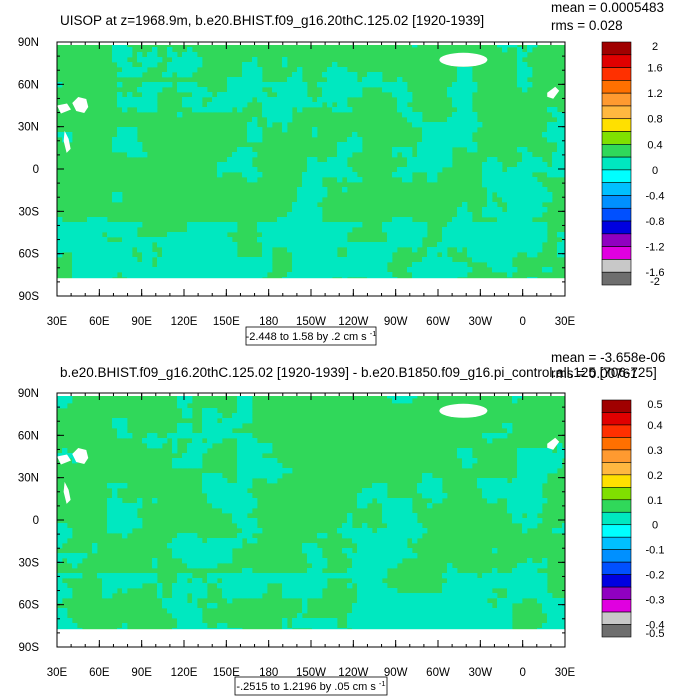  Describe the element at coordinates (616, 266) in the screenshot. I see `colorbar-box` at that location.